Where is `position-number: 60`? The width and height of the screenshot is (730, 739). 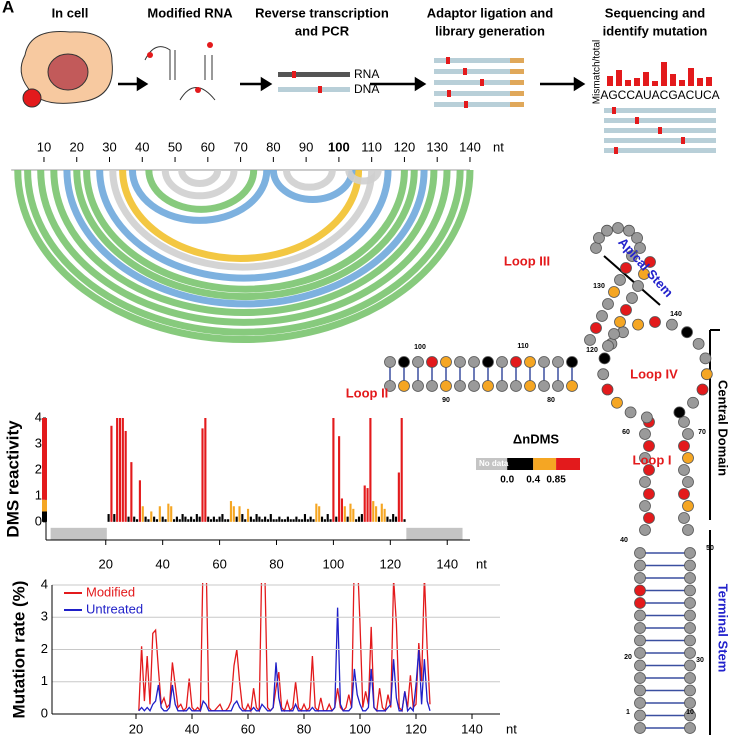
position-number: 60 is located at coordinates (626, 432).